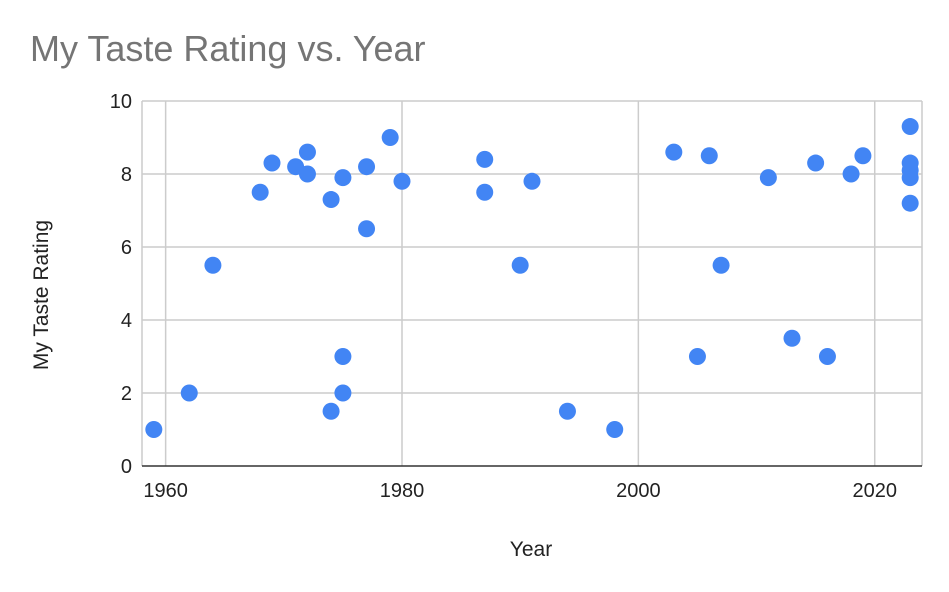 The height and width of the screenshot is (592, 949). I want to click on chart-title: My Taste Rating vs. Year, so click(228, 48).